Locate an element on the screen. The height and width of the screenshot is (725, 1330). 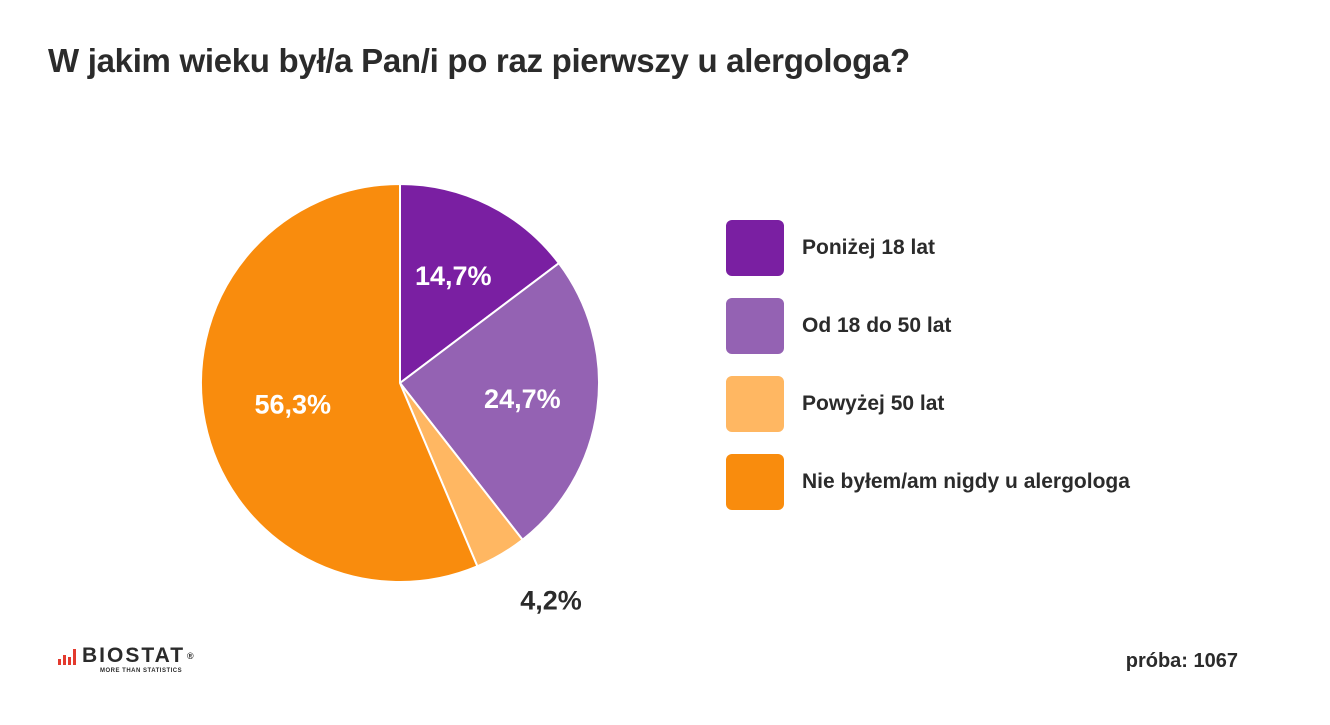
legend-item-nigdy: Nie byłem/am nigdy u alergologa is located at coordinates (928, 482).